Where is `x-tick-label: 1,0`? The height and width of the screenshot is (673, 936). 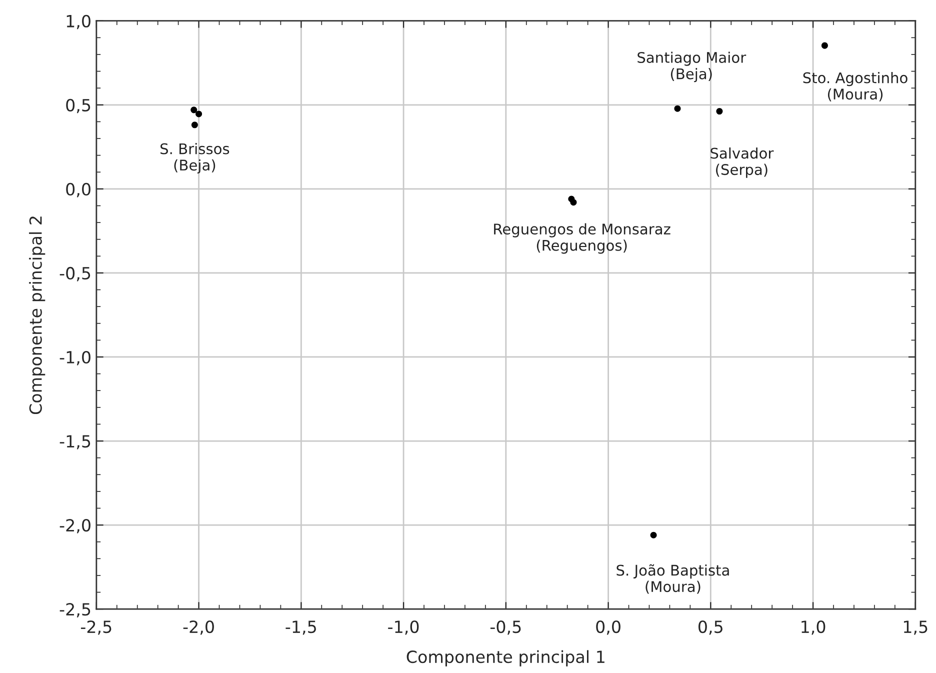 x-tick-label: 1,0 is located at coordinates (814, 627).